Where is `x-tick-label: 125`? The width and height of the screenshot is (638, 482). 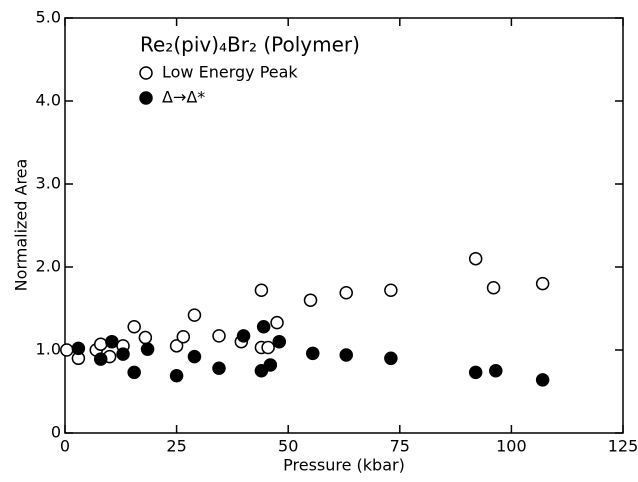
x-tick-label: 125 is located at coordinates (623, 446).